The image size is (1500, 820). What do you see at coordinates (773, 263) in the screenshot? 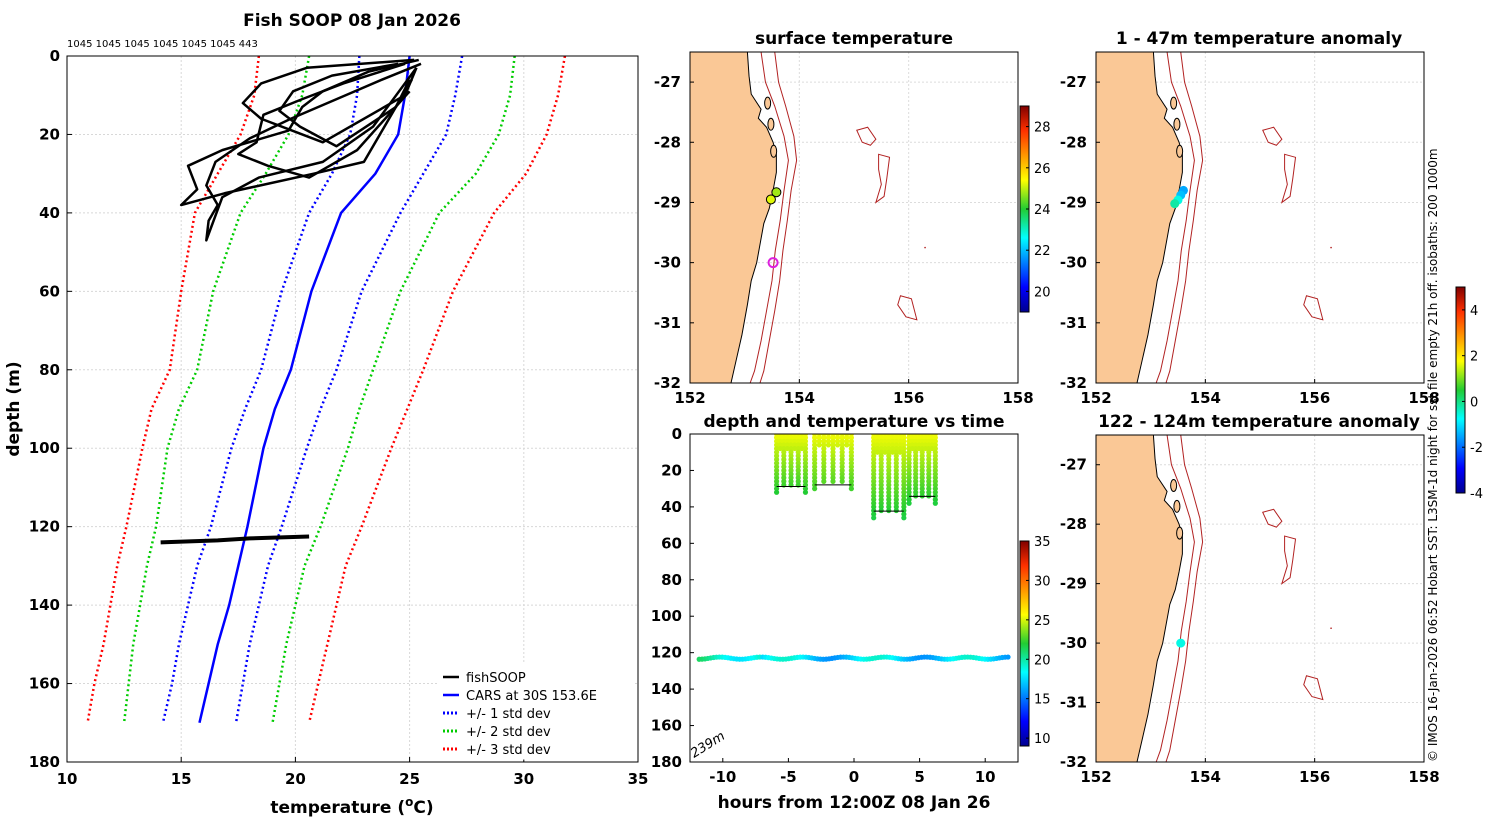
I see `position-marker` at bounding box center [773, 263].